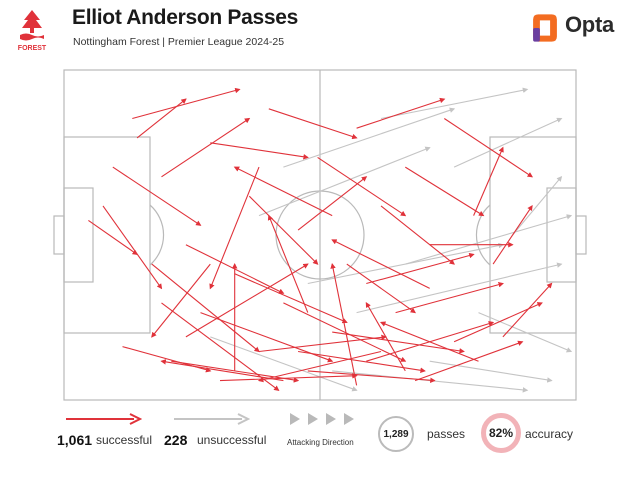  I want to click on successful-label: successful, so click(124, 440).